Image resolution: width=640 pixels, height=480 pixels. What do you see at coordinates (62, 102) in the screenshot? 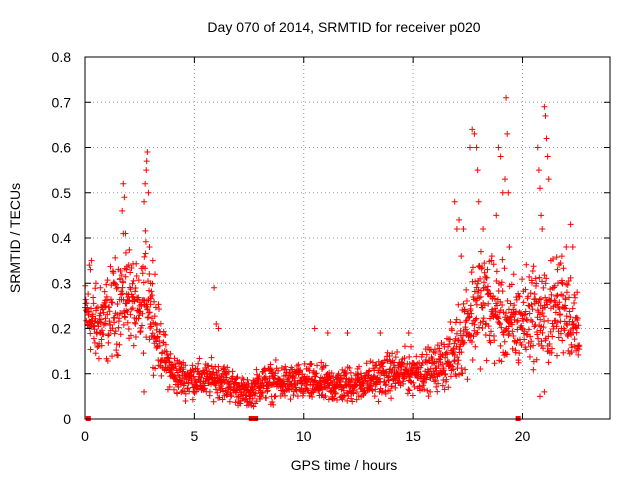
I see `y-tick-label: 0.7` at bounding box center [62, 102].